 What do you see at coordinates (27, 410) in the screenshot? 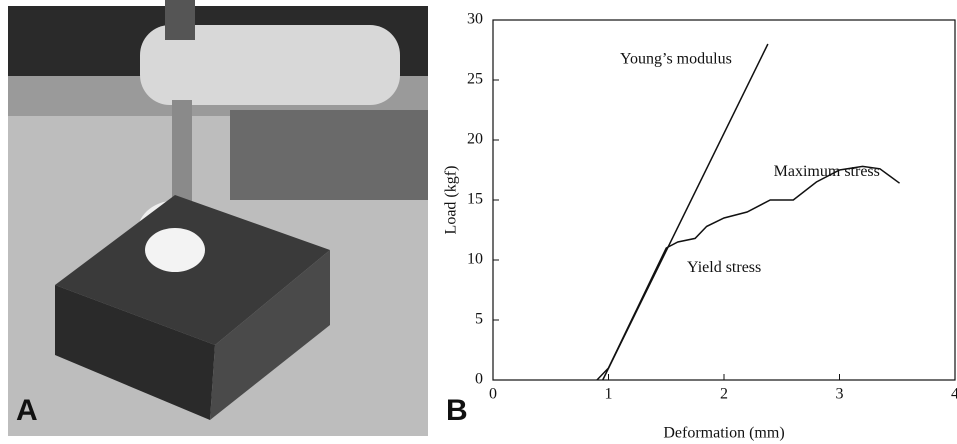
I see `panel-label: A` at bounding box center [27, 410].